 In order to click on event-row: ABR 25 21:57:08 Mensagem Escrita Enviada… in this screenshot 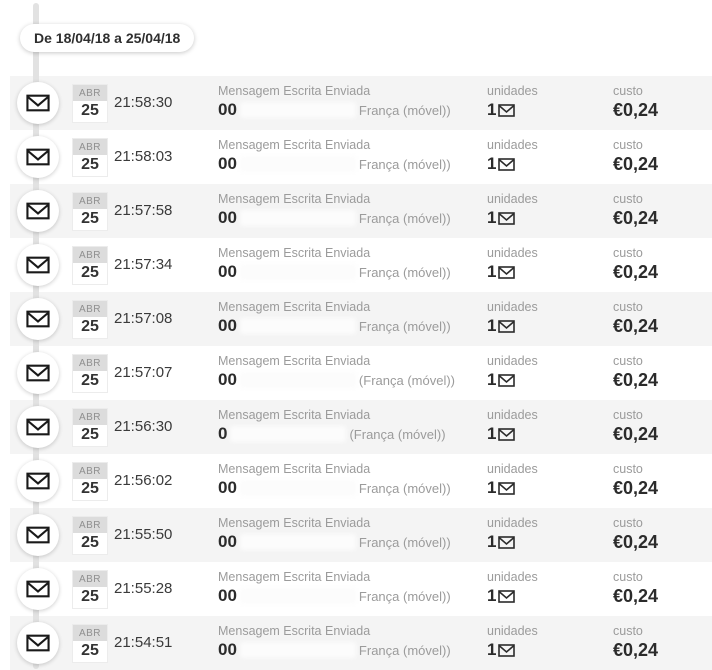, I will do `click(361, 319)`.